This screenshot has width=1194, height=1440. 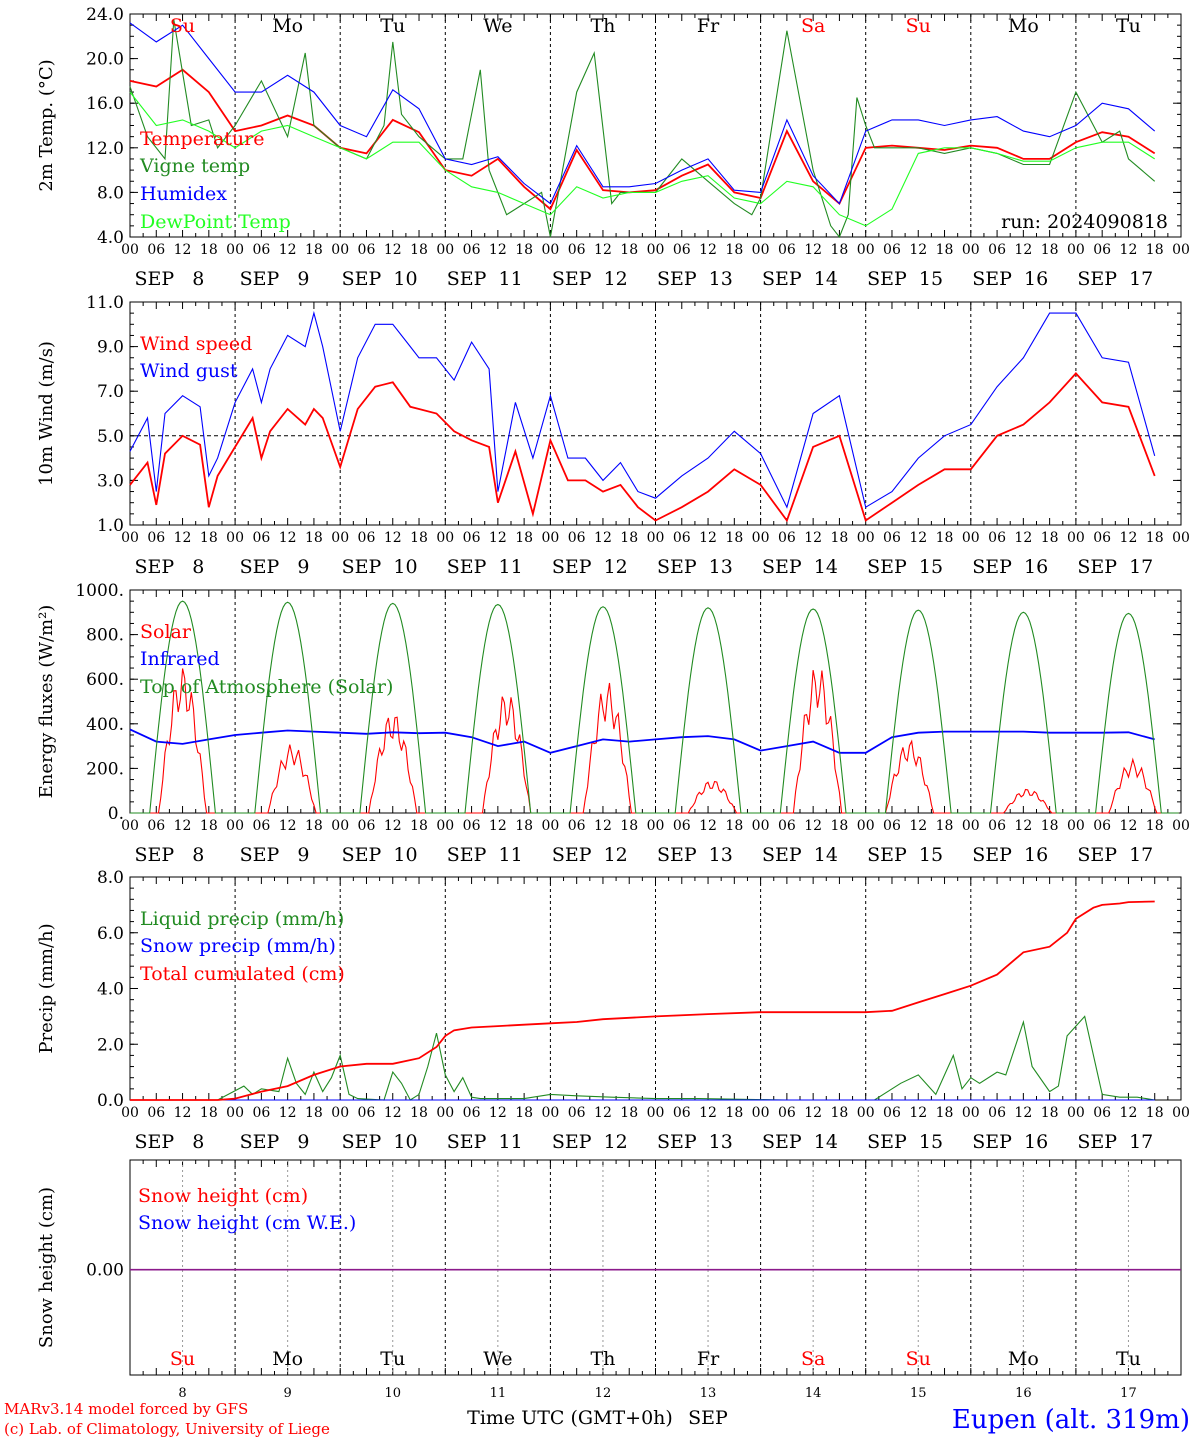 What do you see at coordinates (642, 447) in the screenshot?
I see `series-line-wind-speed` at bounding box center [642, 447].